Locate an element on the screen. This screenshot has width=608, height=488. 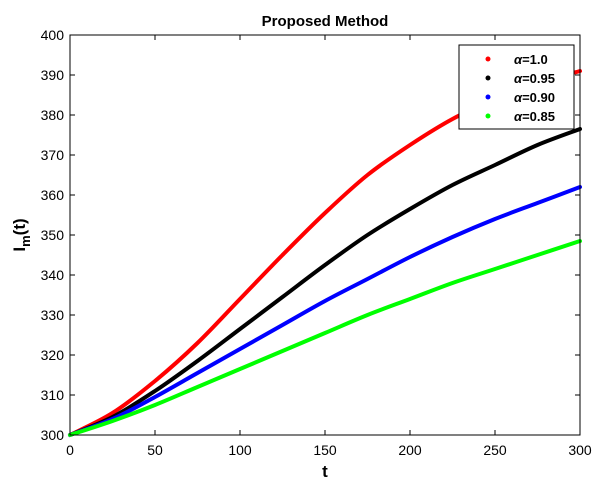
y-tick-label: 370 is located at coordinates (53, 155).